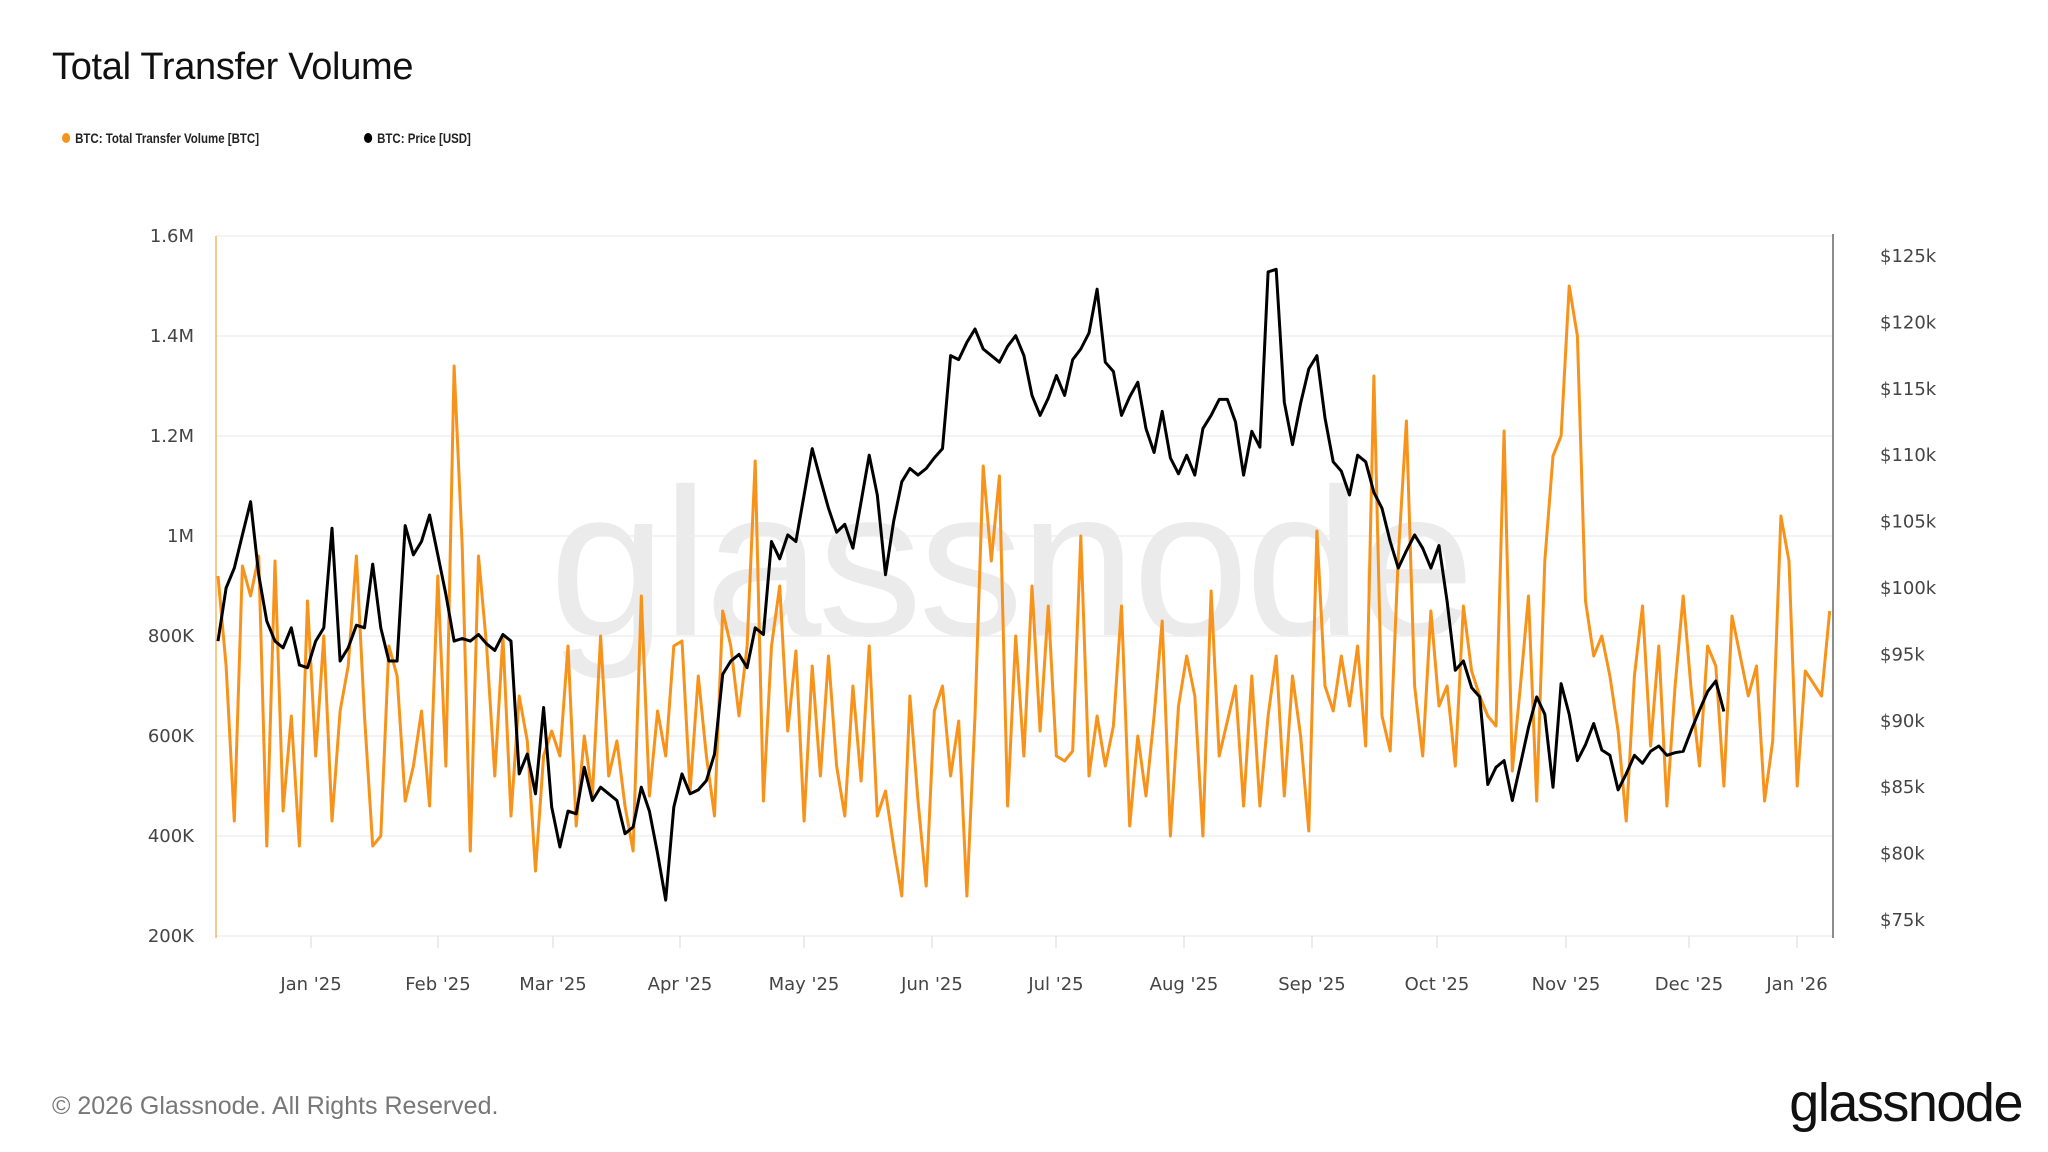 The width and height of the screenshot is (2048, 1152). What do you see at coordinates (171, 636) in the screenshot?
I see `y-left-tick-label: 800K` at bounding box center [171, 636].